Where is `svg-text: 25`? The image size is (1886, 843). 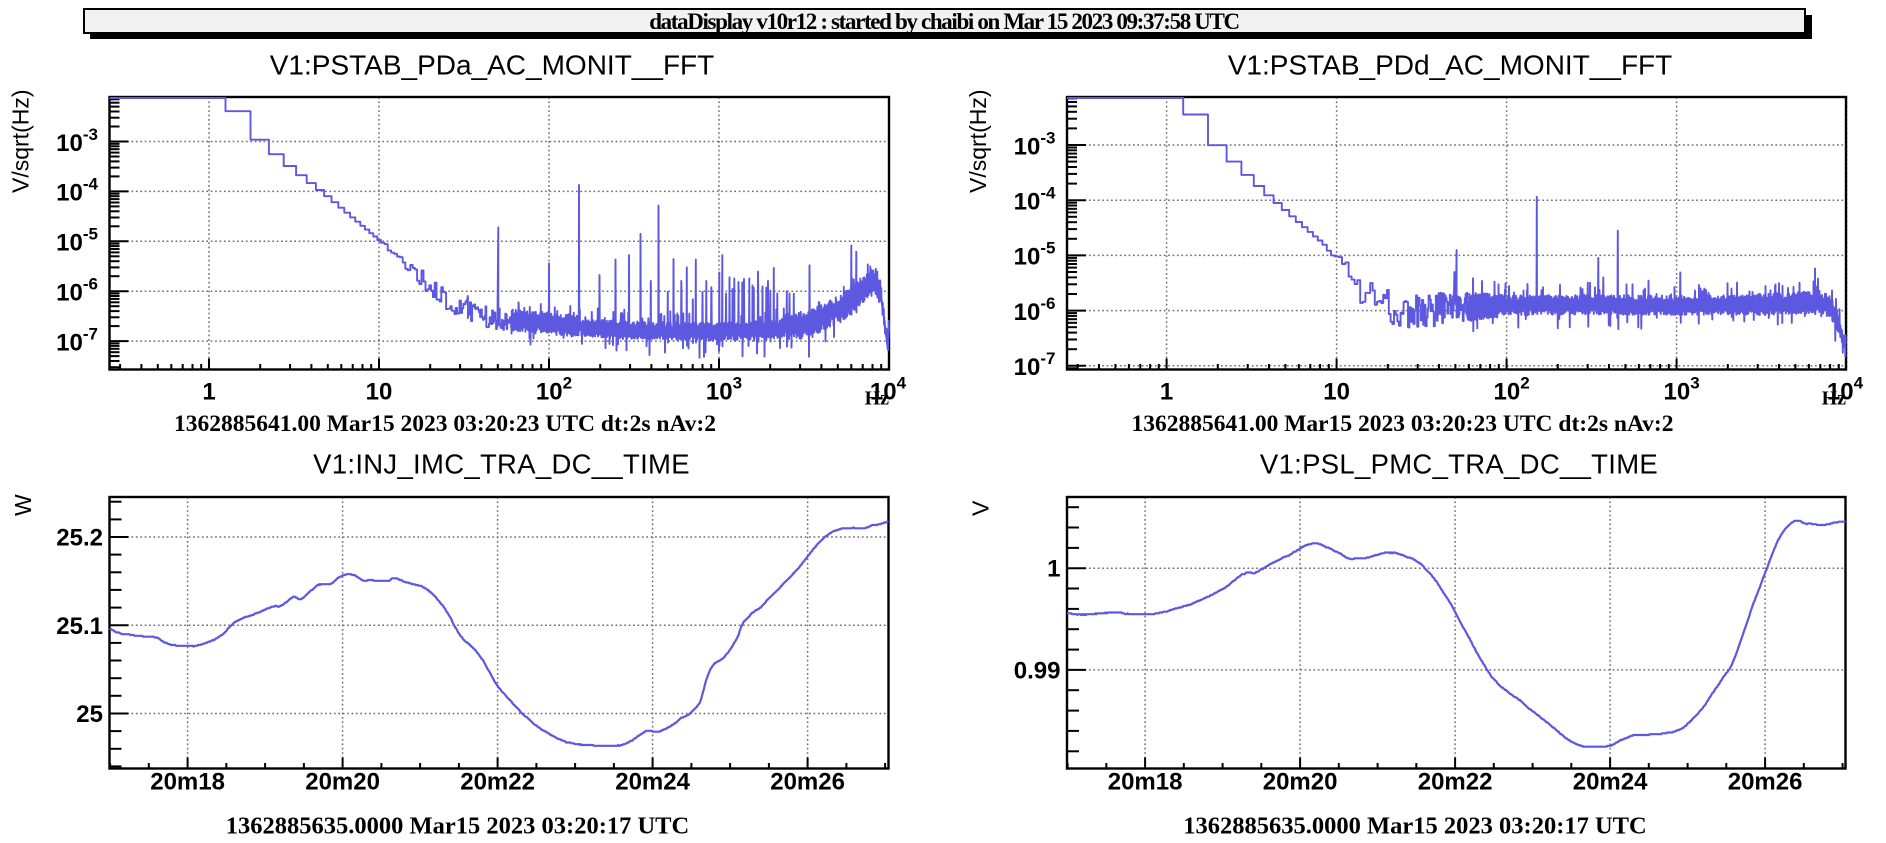 svg-text: 25 is located at coordinates (89, 714).